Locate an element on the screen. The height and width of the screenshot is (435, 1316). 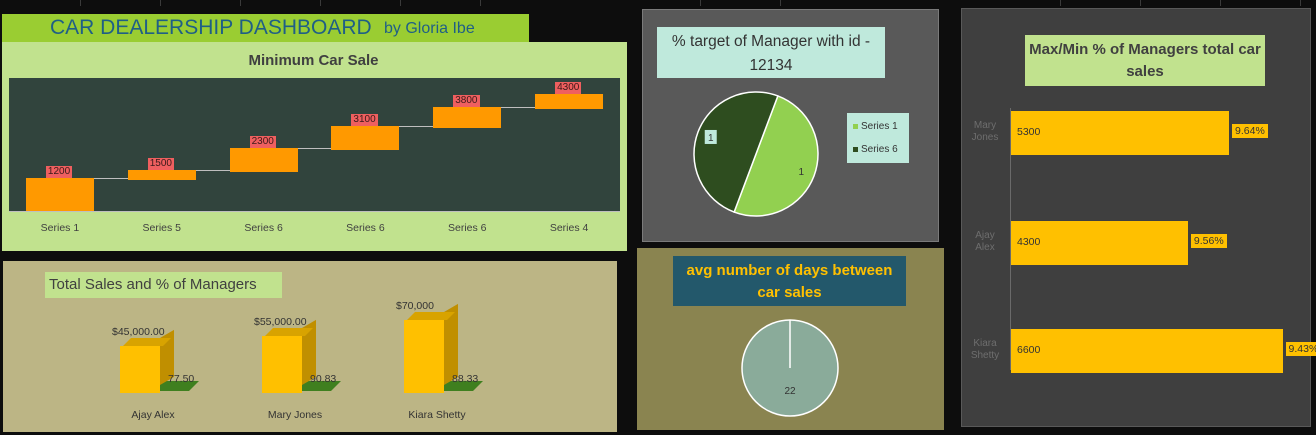
max-min-category-last: Shetty is located at coordinates (985, 355).